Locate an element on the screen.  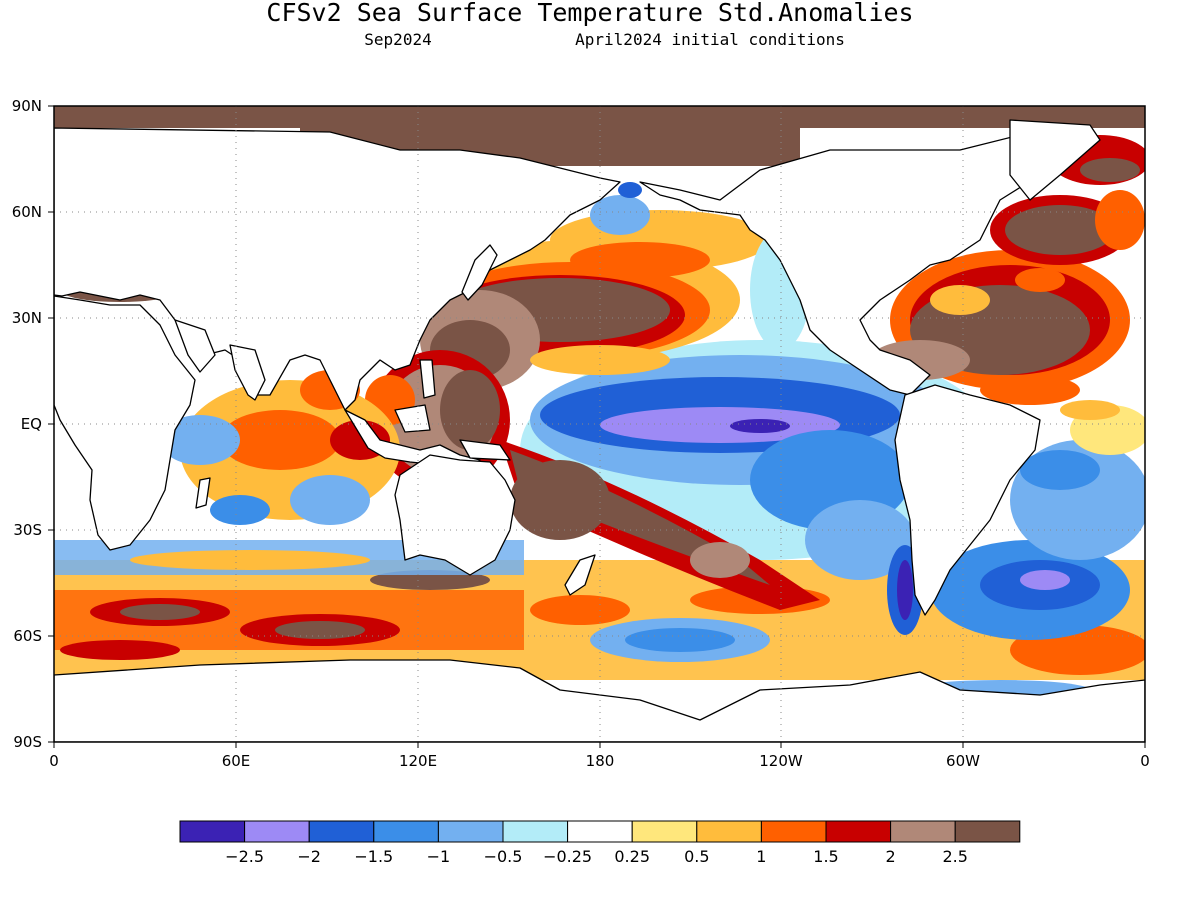
lon-tick-label: 60W is located at coordinates (963, 761).